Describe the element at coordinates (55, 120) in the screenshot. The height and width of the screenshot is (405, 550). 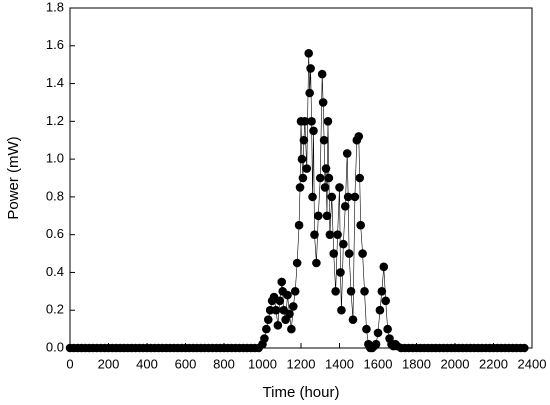
I see `y-tick-label: 1.2` at that location.